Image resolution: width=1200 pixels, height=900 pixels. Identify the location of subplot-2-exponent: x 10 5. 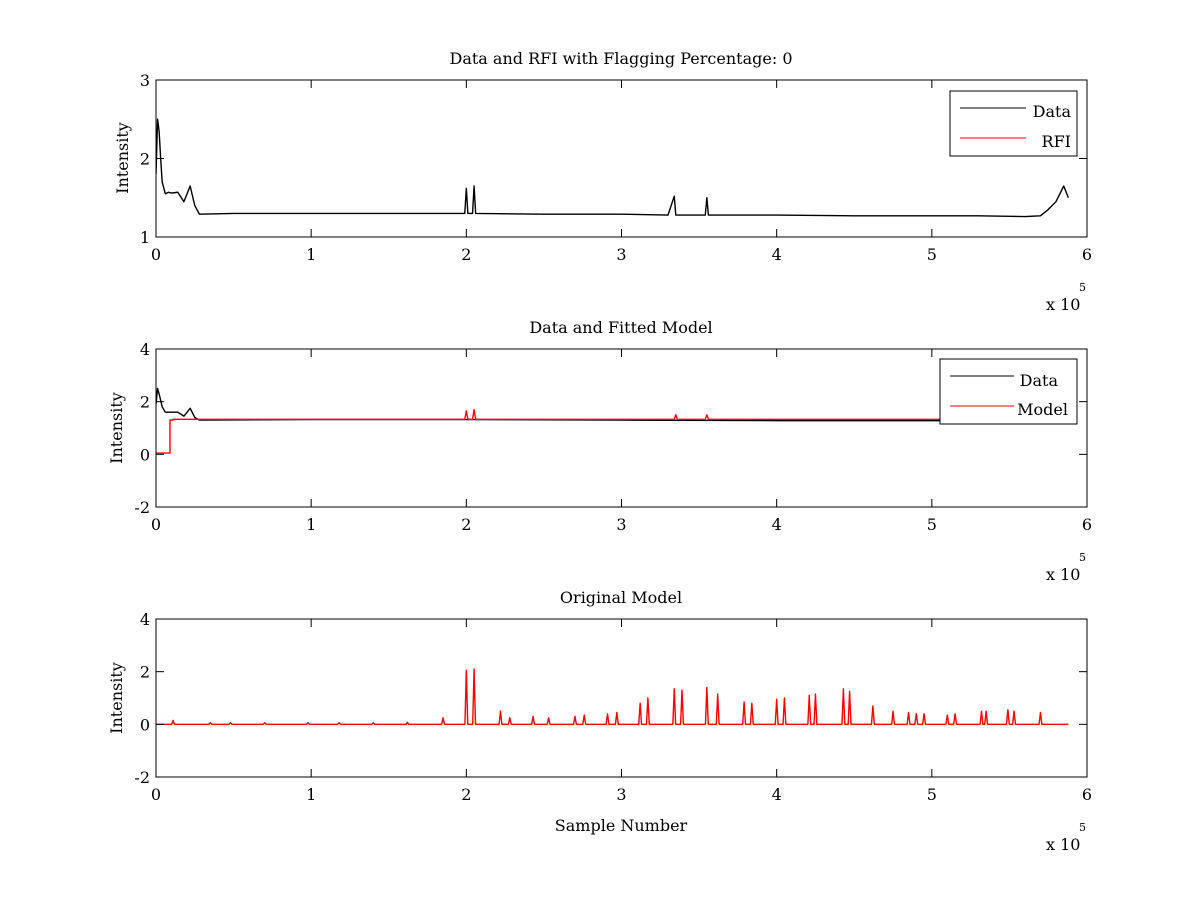
(1066, 567).